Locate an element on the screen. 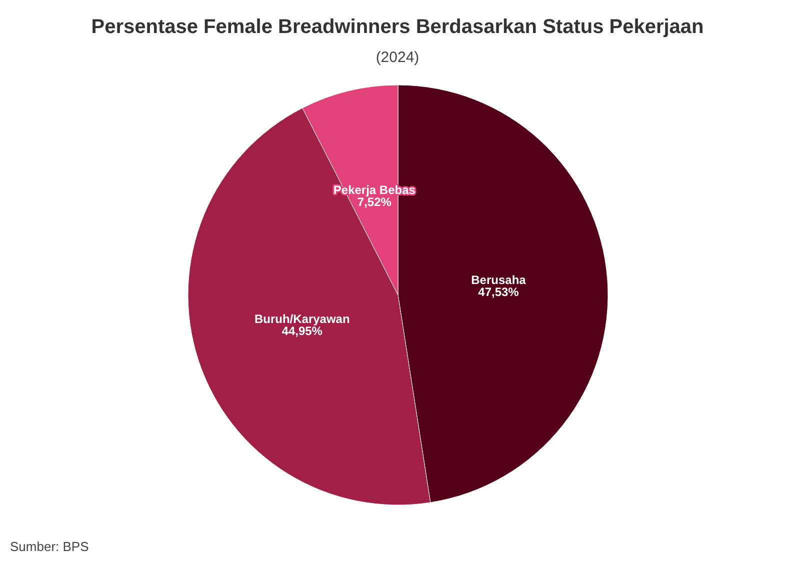  data-label: 7,52% is located at coordinates (374, 202).